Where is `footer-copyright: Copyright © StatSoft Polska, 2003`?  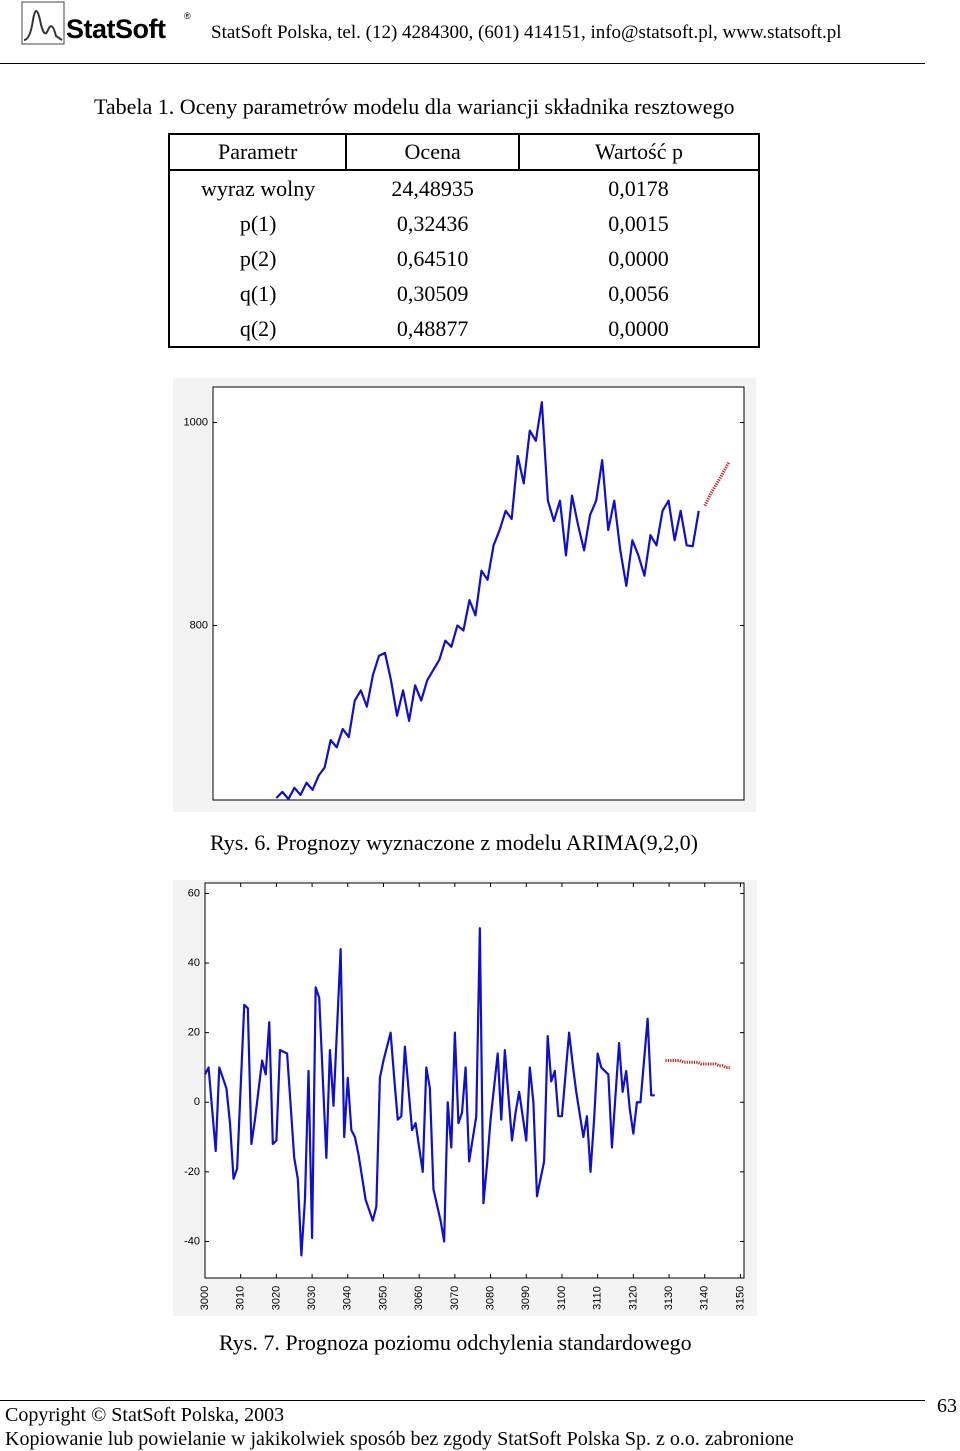
footer-copyright: Copyright © StatSoft Polska, 2003 is located at coordinates (145, 1415).